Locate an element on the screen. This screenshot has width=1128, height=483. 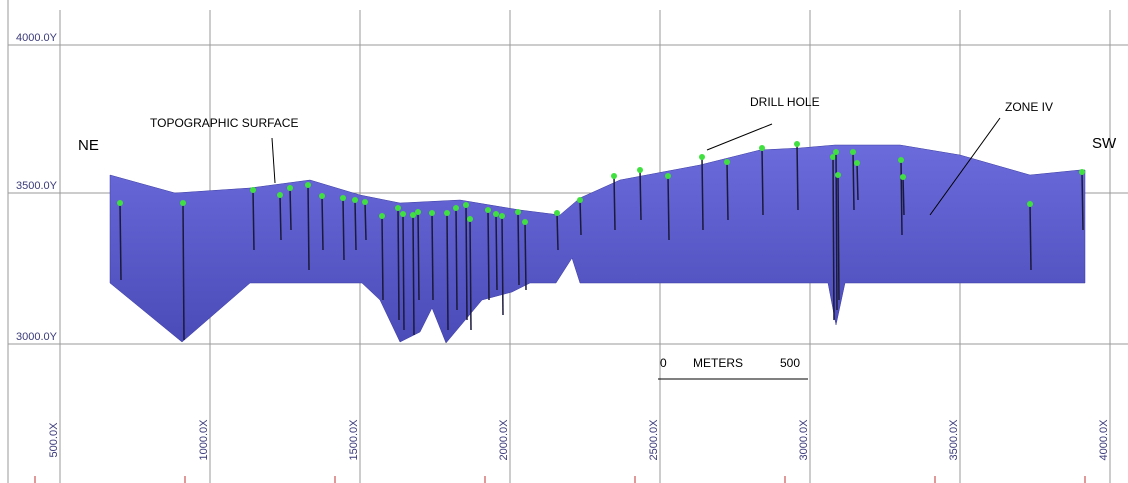
direction-label: SW is located at coordinates (1104, 143).